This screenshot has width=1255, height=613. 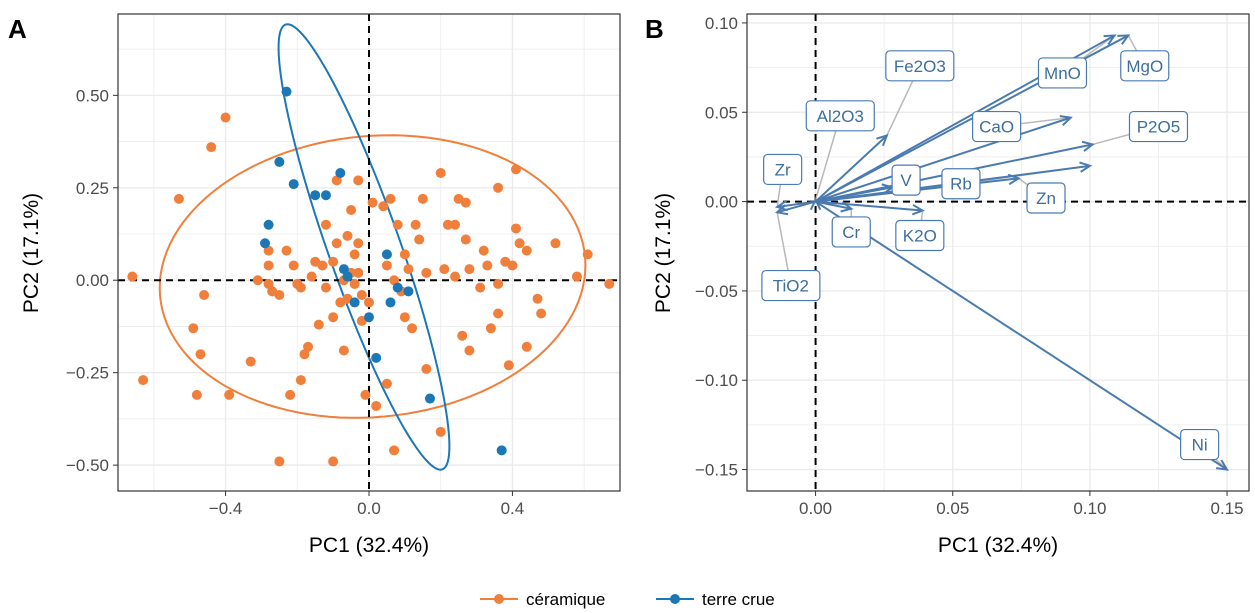 I want to click on legend-label-ceramique: céramique, so click(x=565, y=599).